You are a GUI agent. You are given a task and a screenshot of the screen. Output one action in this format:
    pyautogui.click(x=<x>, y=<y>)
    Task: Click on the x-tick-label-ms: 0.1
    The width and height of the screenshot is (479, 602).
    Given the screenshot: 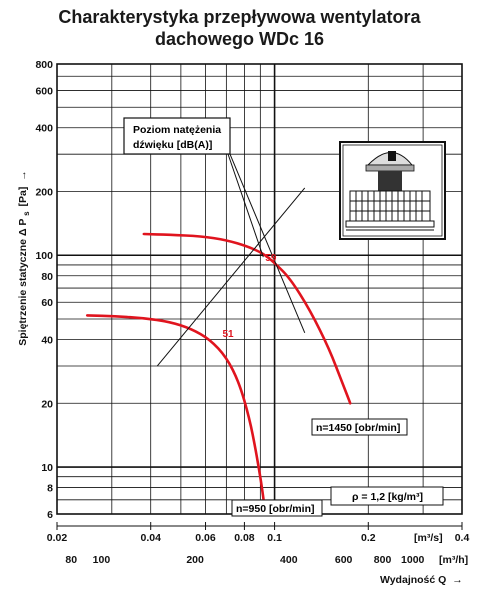 What is the action you would take?
    pyautogui.click(x=274, y=538)
    